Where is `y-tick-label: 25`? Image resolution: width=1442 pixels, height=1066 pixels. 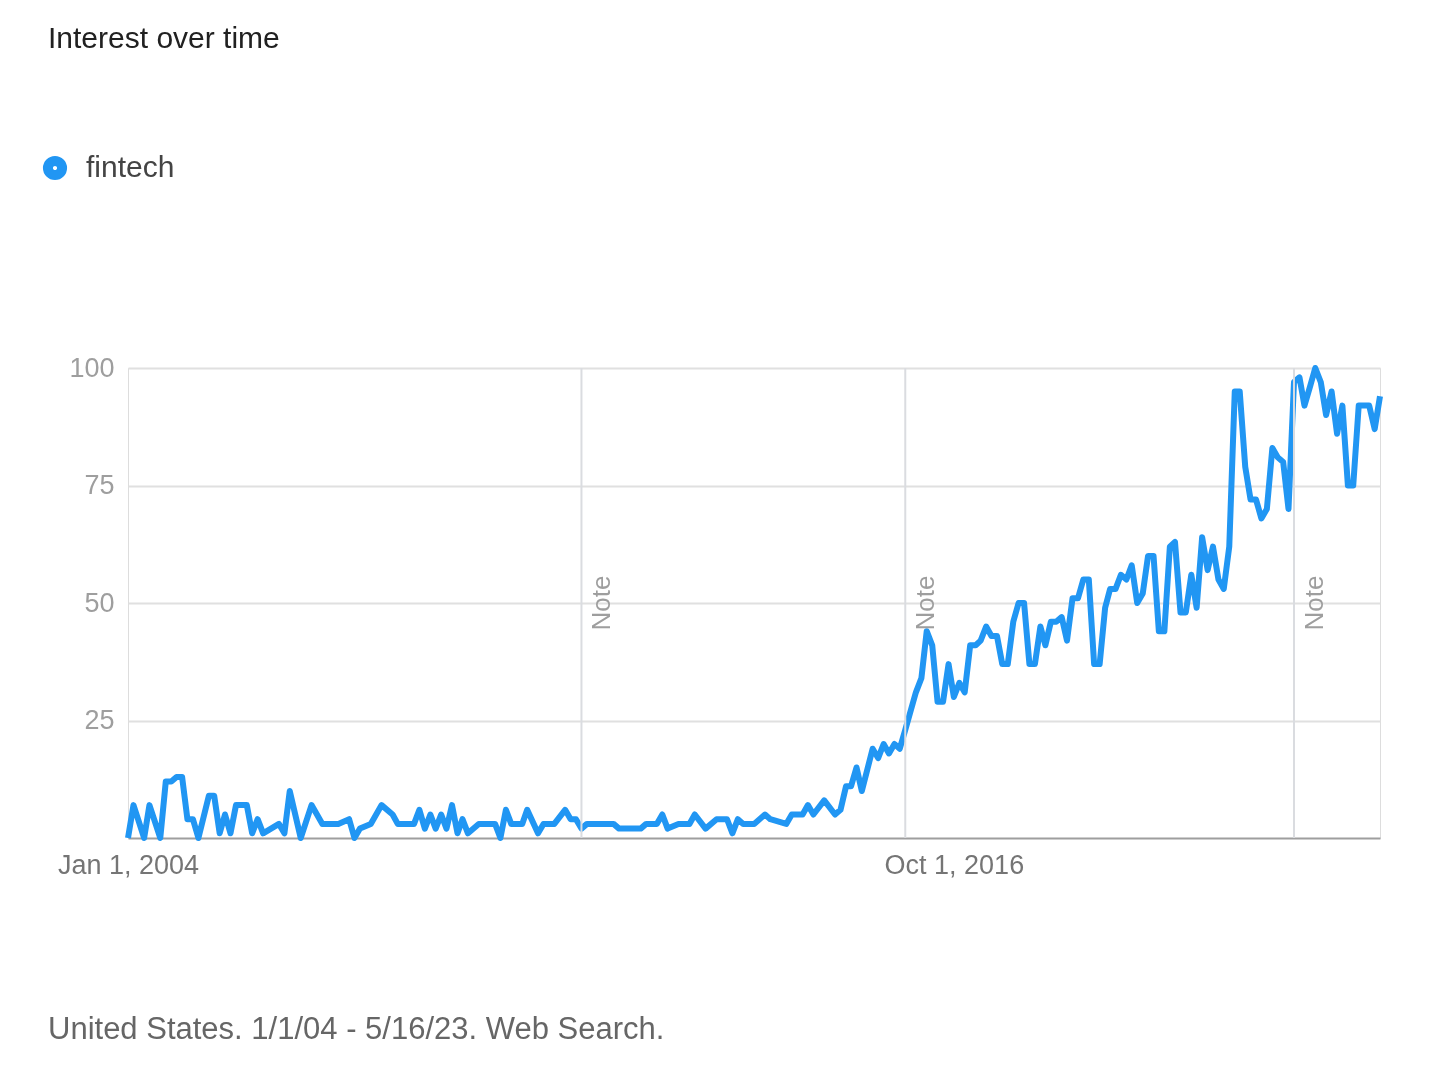
y-tick-label: 25 is located at coordinates (99, 720).